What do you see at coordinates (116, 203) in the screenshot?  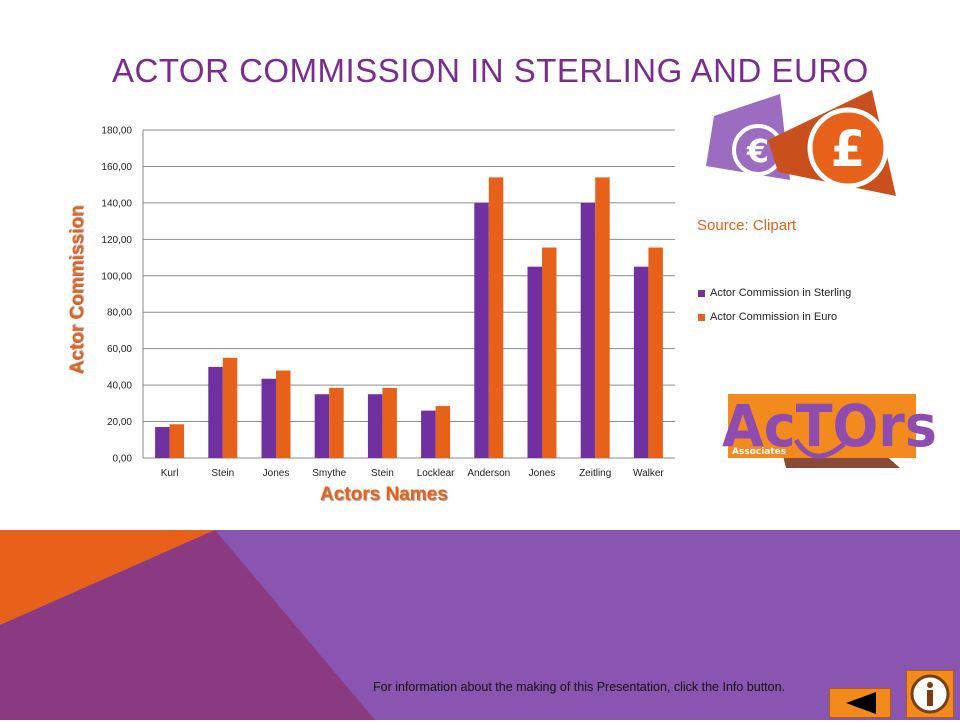 I see `y-tick-label: 140,00` at bounding box center [116, 203].